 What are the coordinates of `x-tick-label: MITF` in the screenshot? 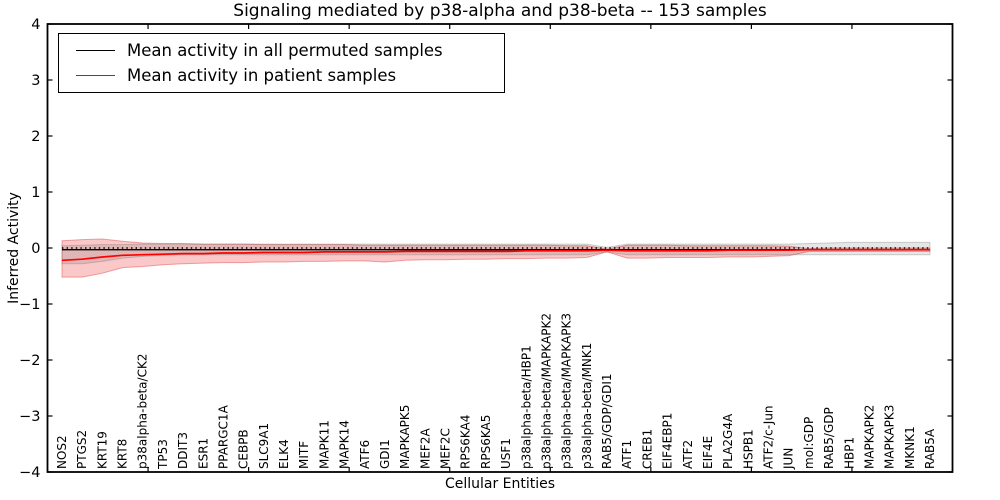 It's located at (304, 455).